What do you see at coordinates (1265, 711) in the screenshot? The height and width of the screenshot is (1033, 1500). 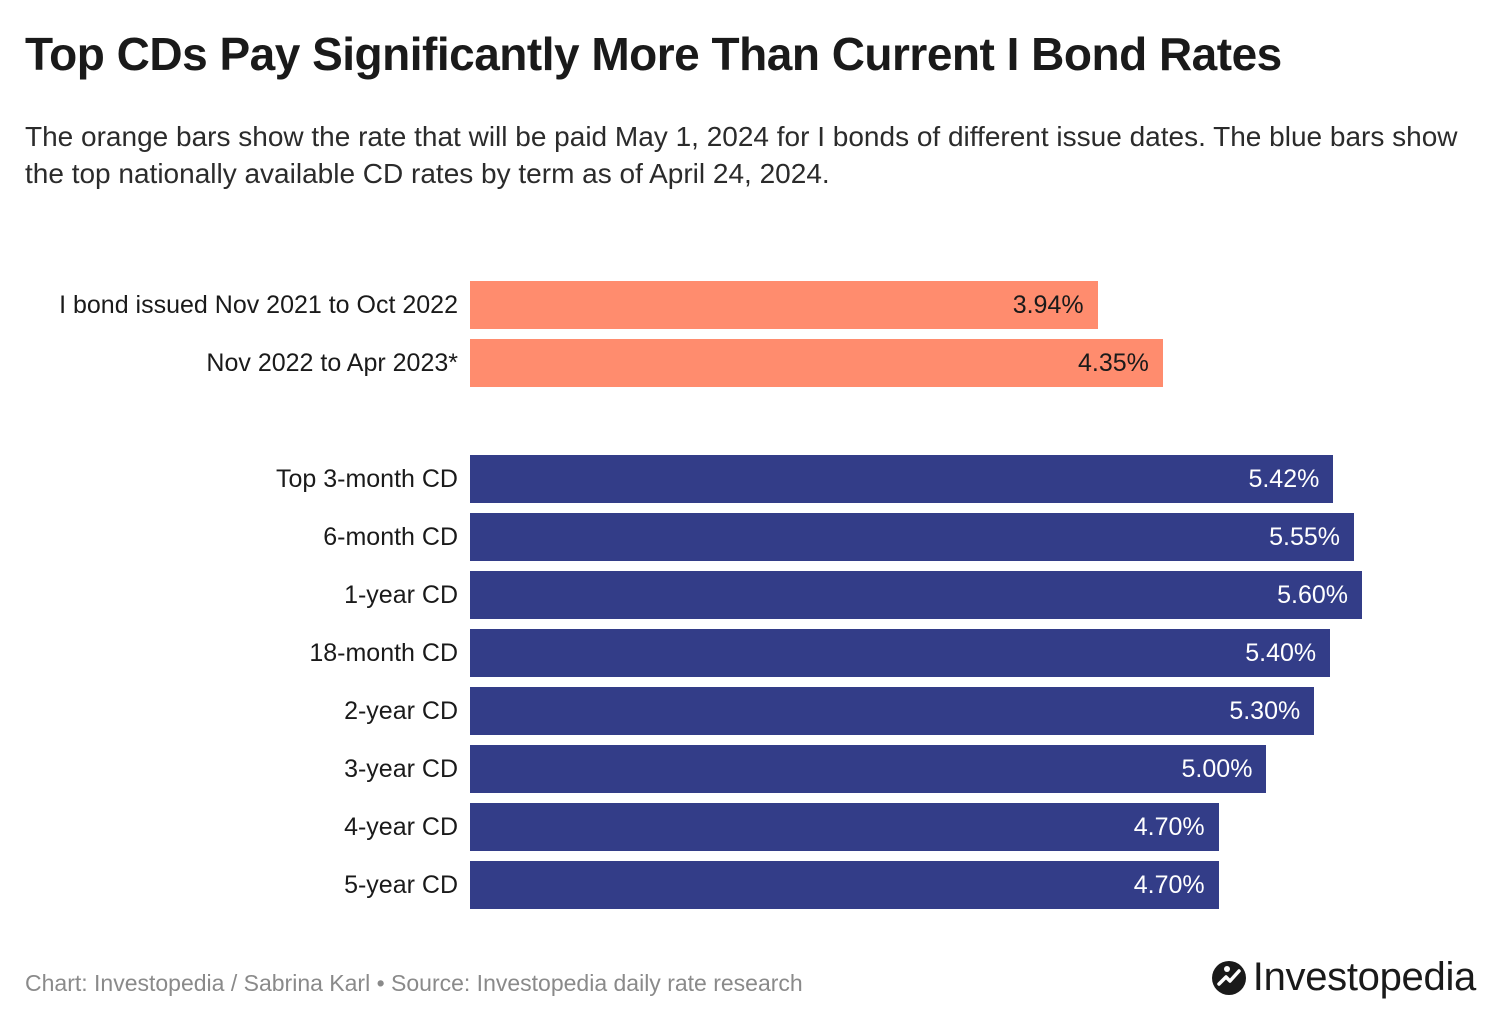 I see `data-label: 5.30%` at bounding box center [1265, 711].